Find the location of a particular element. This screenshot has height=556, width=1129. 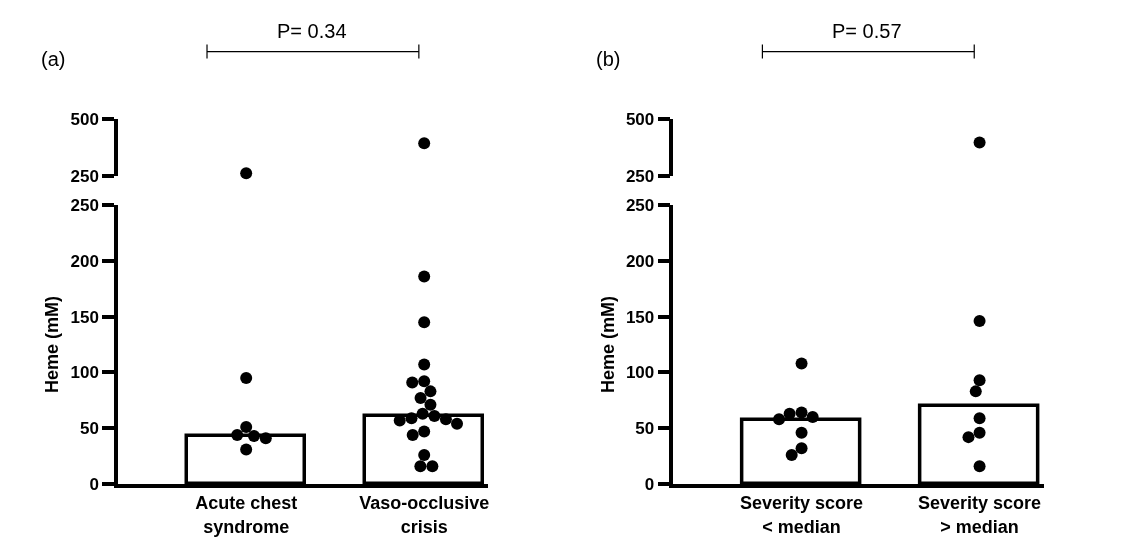

x-tick-label: Vaso-occlusive crisis is located at coordinates (424, 515).